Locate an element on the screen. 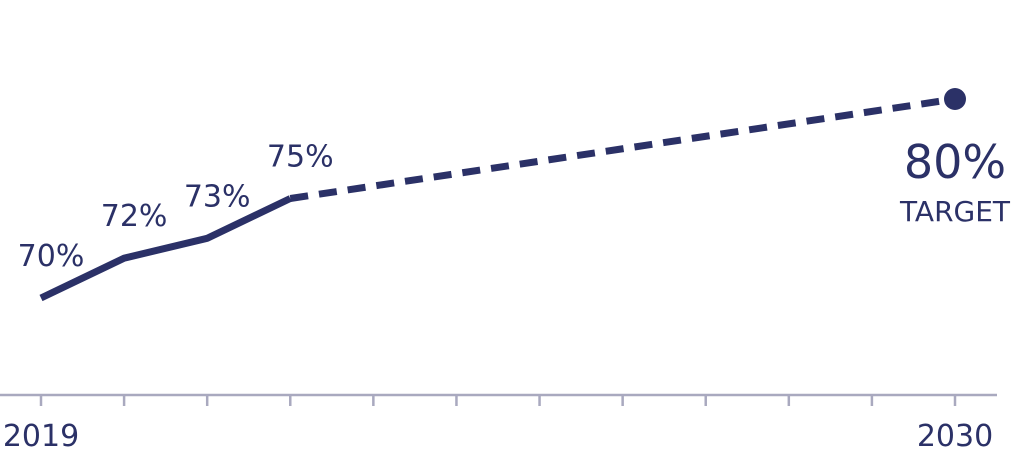  historical-line is located at coordinates (165, 248).